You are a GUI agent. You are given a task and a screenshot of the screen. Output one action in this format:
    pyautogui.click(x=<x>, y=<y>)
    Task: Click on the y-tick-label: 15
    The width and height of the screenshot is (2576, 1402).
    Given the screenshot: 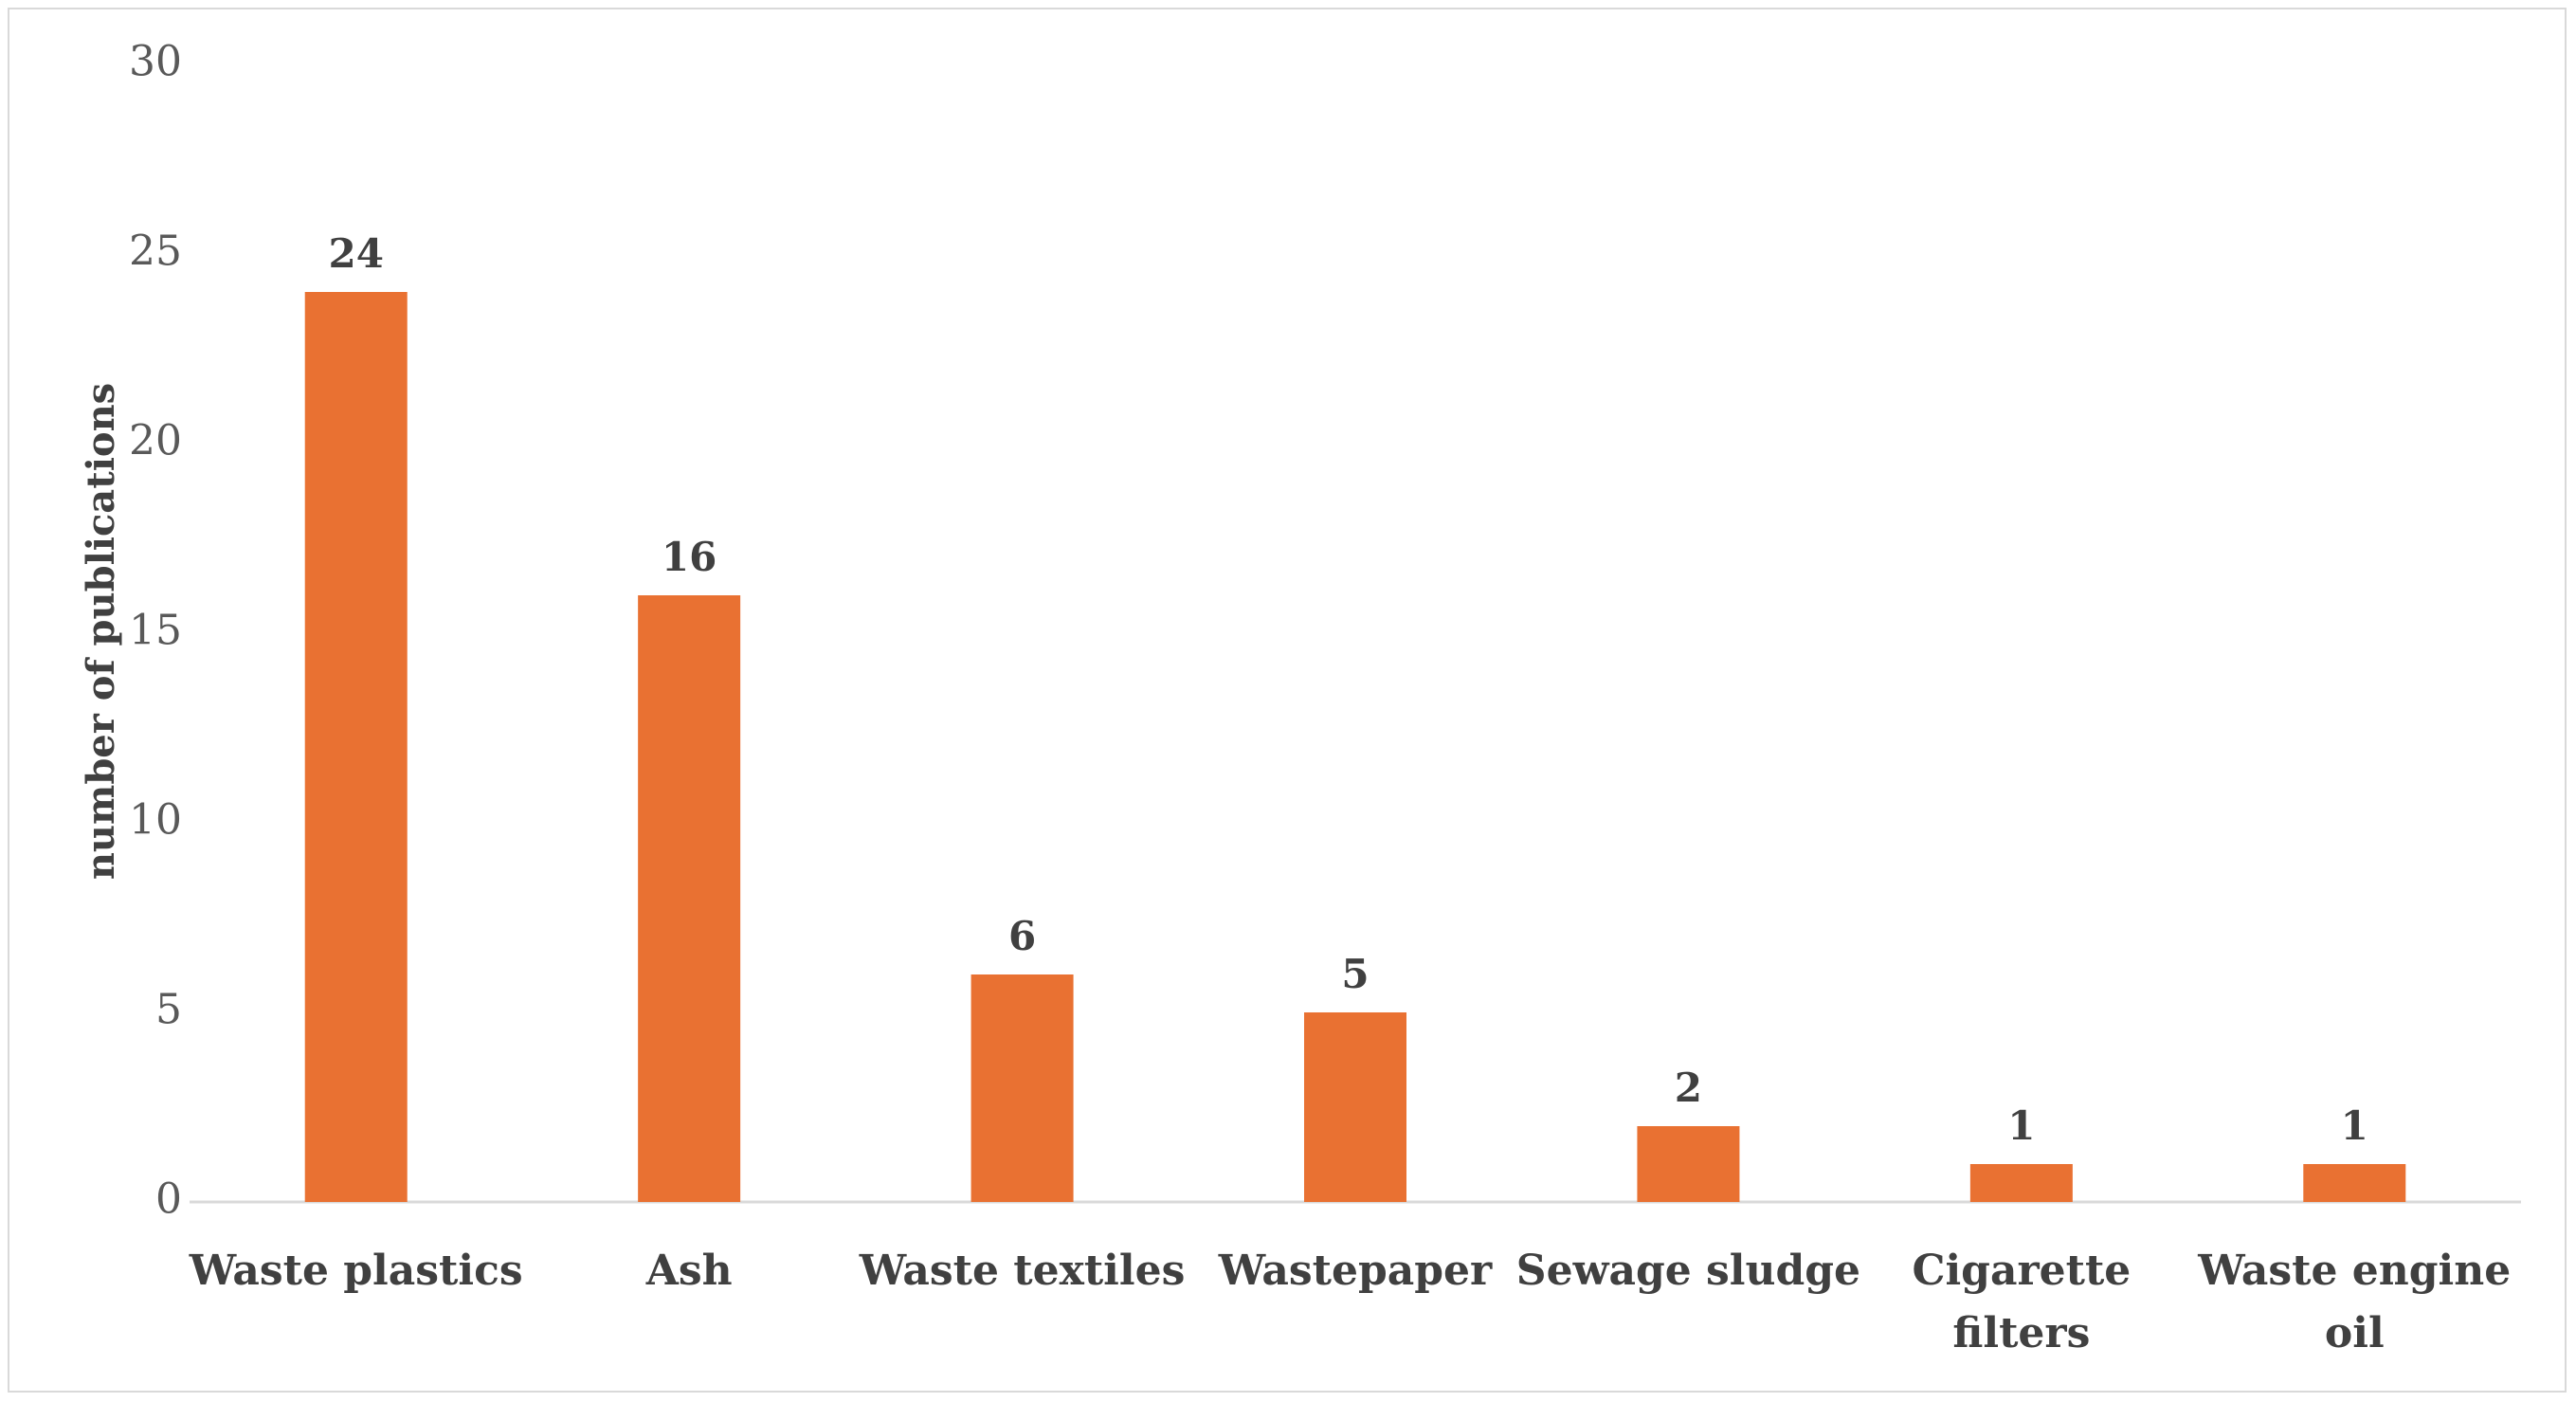 What is the action you would take?
    pyautogui.click(x=155, y=631)
    